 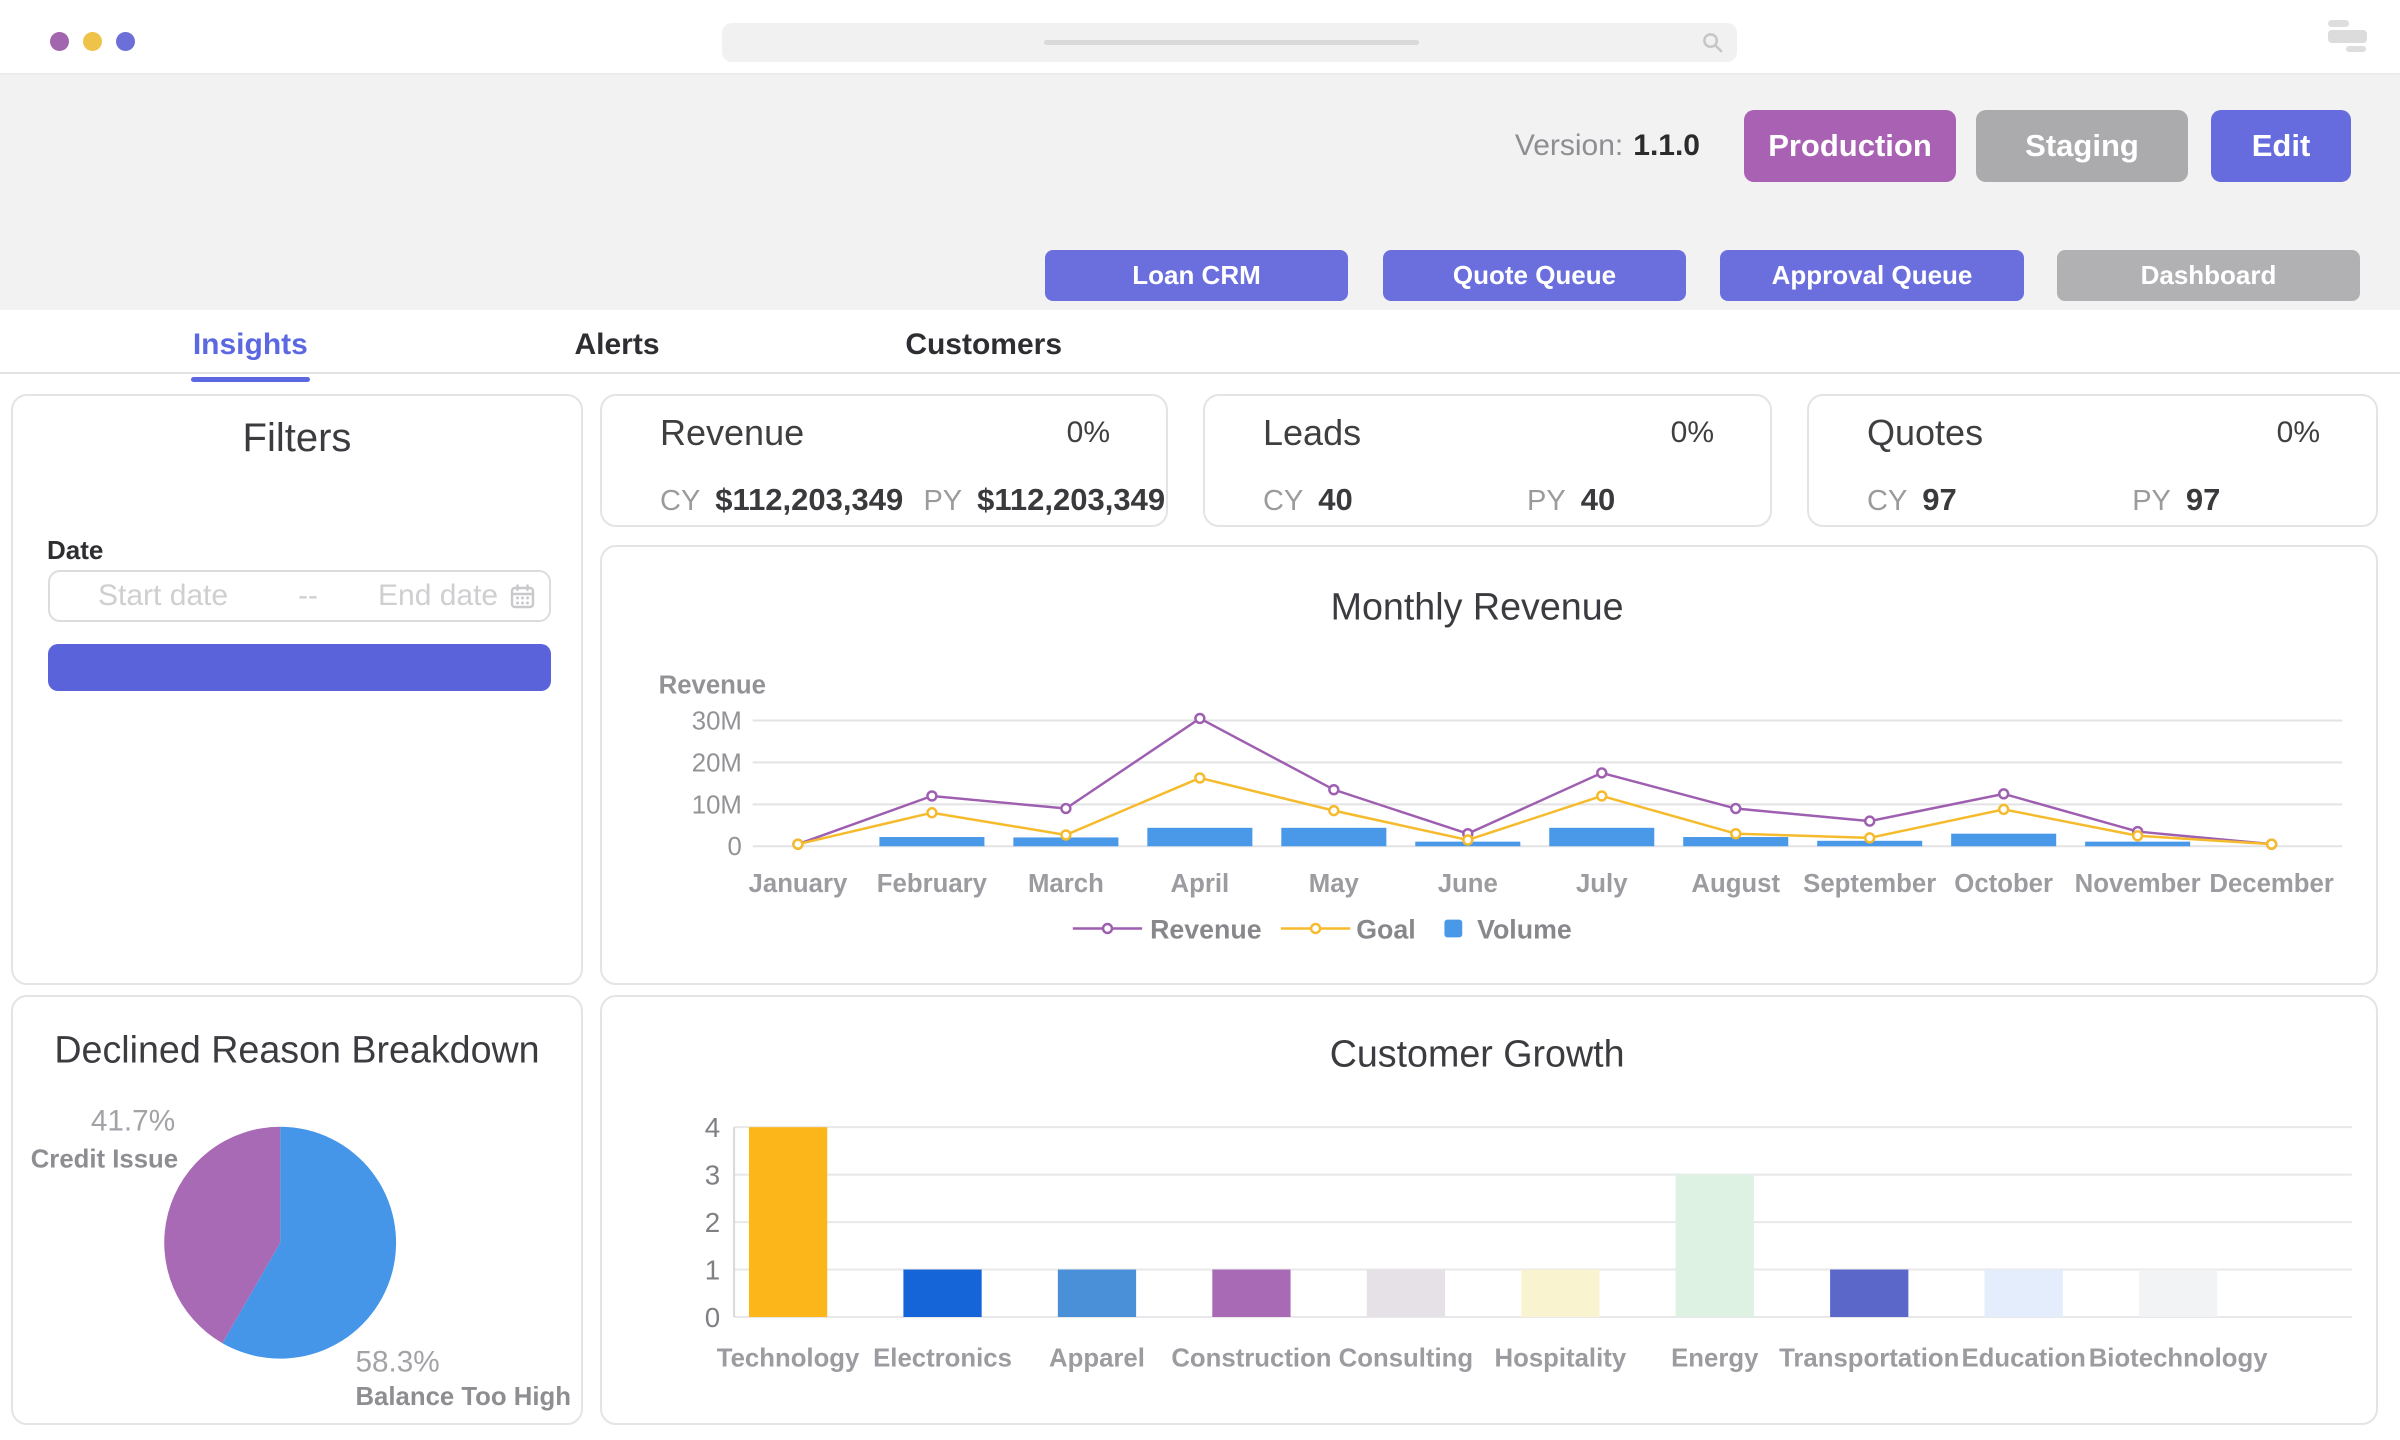 I want to click on svg-text: Education, so click(x=2023, y=1359).